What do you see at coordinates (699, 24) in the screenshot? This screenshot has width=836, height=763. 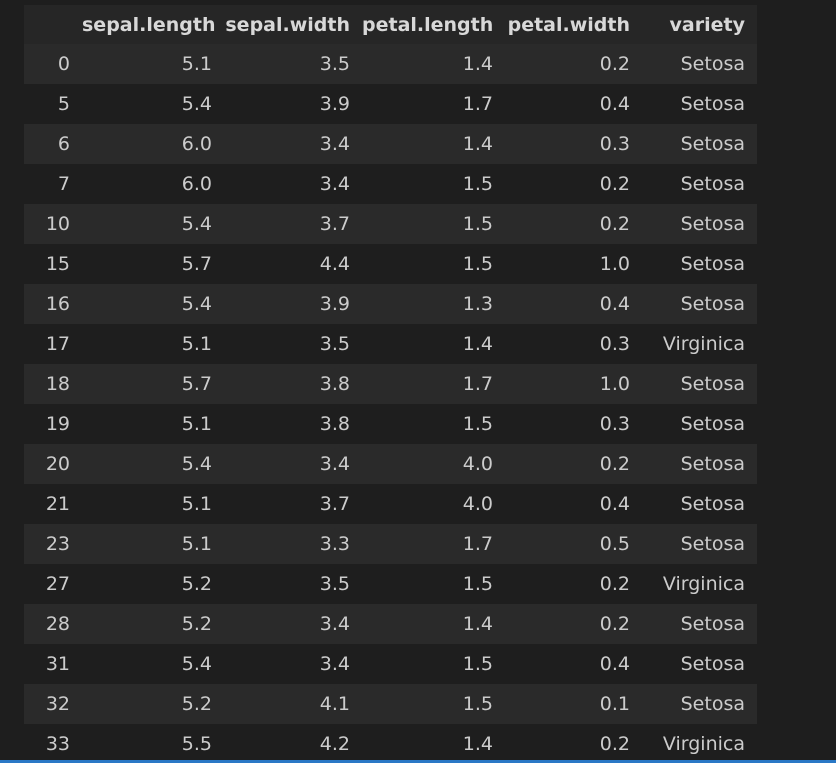 I see `column-header-variety: variety` at bounding box center [699, 24].